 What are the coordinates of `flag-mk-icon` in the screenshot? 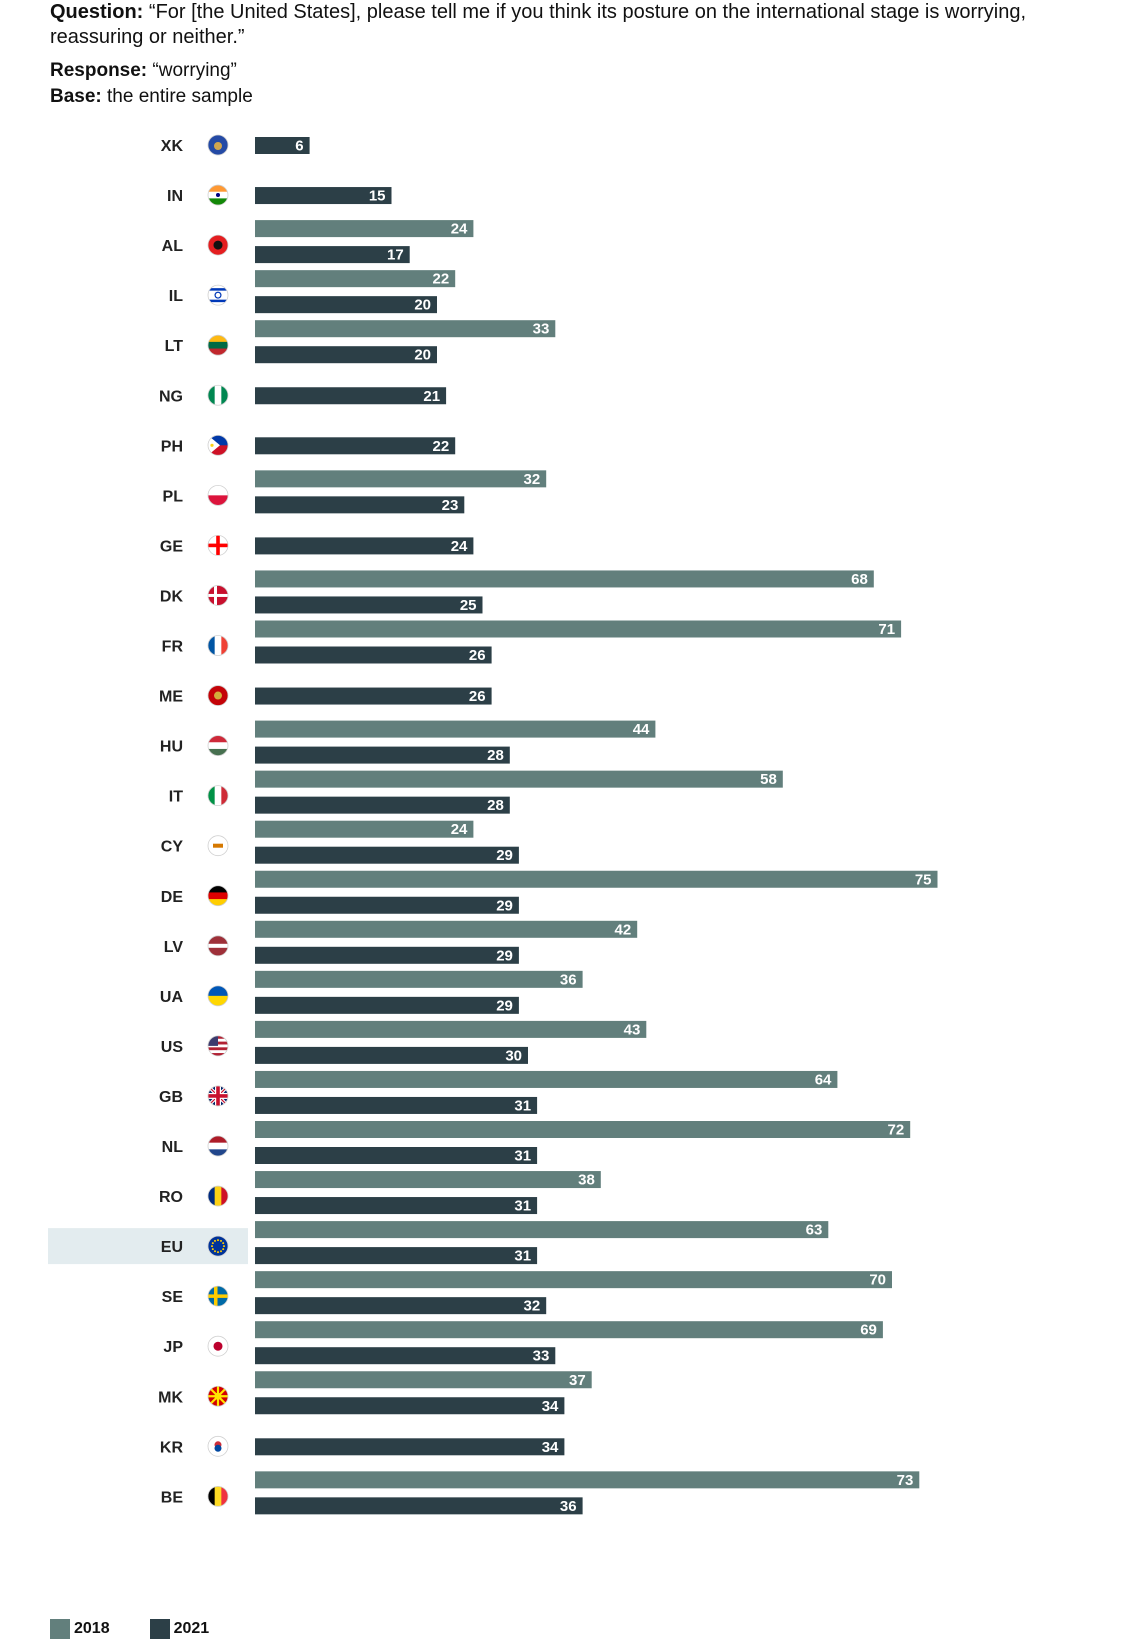 It's located at (218, 1396).